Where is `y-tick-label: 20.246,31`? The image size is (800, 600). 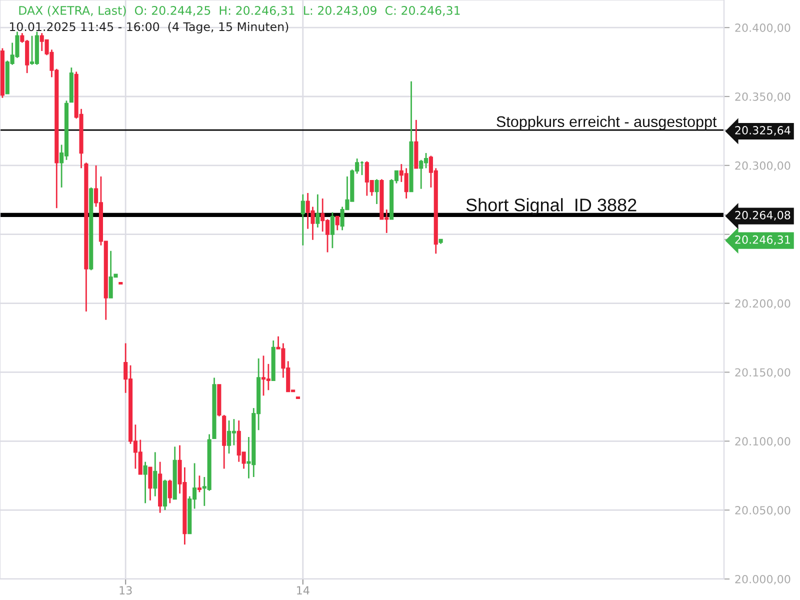
y-tick-label: 20.246,31 is located at coordinates (762, 240).